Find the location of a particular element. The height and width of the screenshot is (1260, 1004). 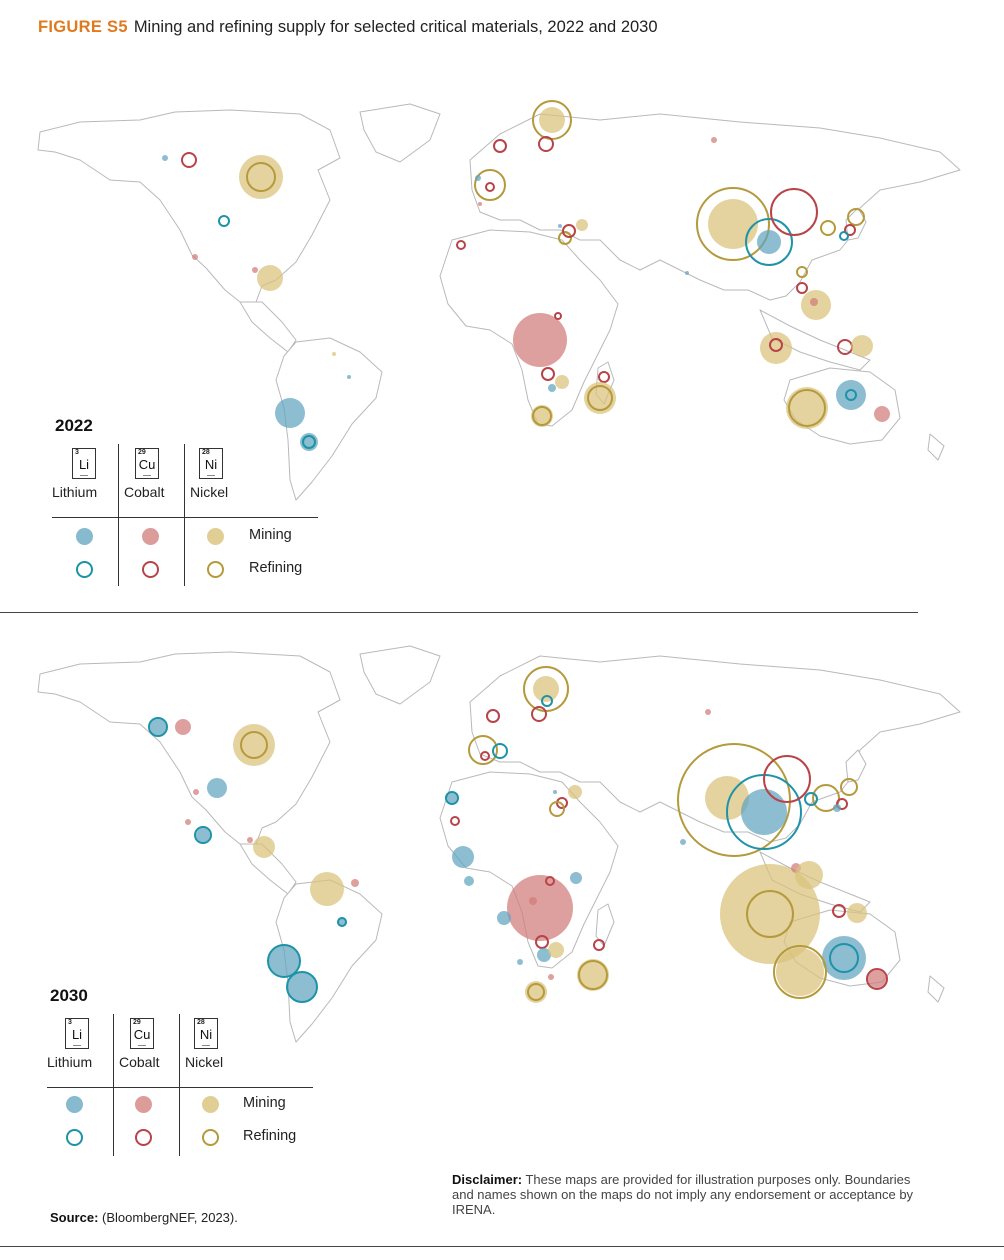

nickel-element-box: 28 Ni is located at coordinates (206, 1033).